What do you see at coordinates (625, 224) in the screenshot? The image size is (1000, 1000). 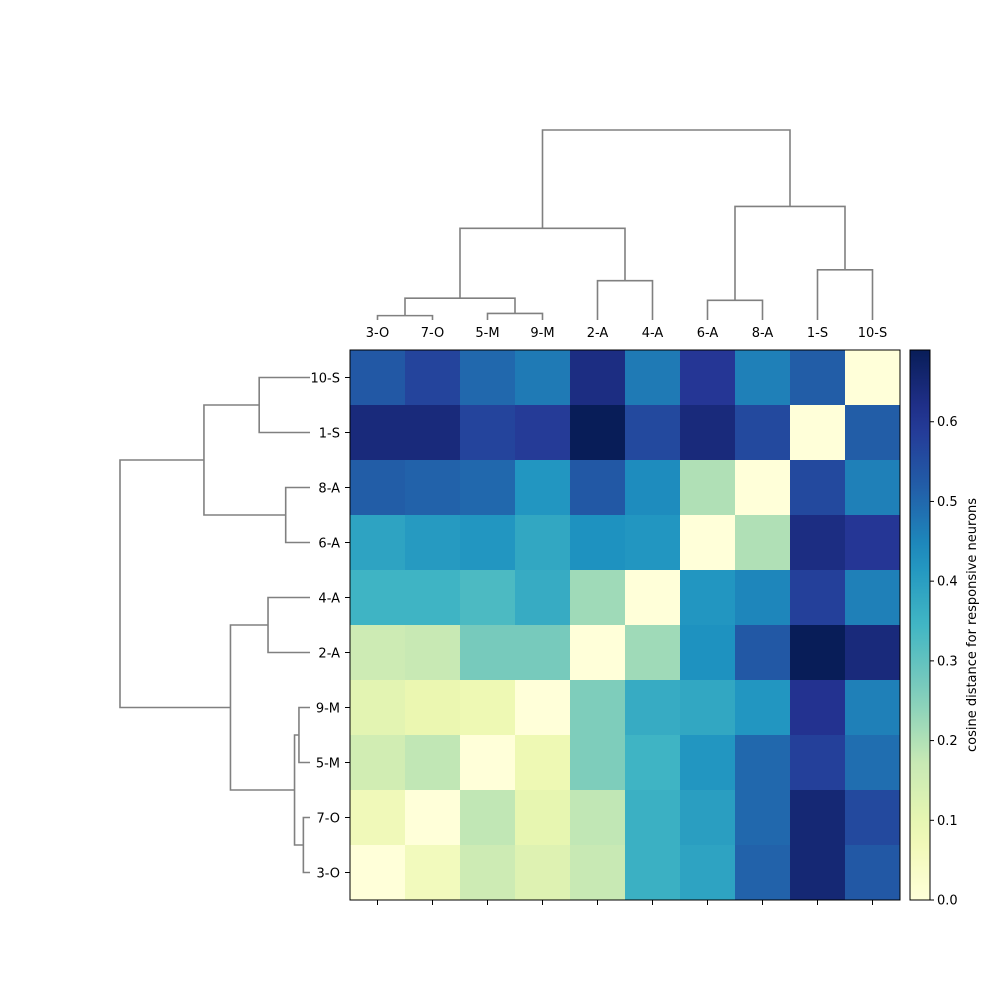 I see `column-dendrogram` at bounding box center [625, 224].